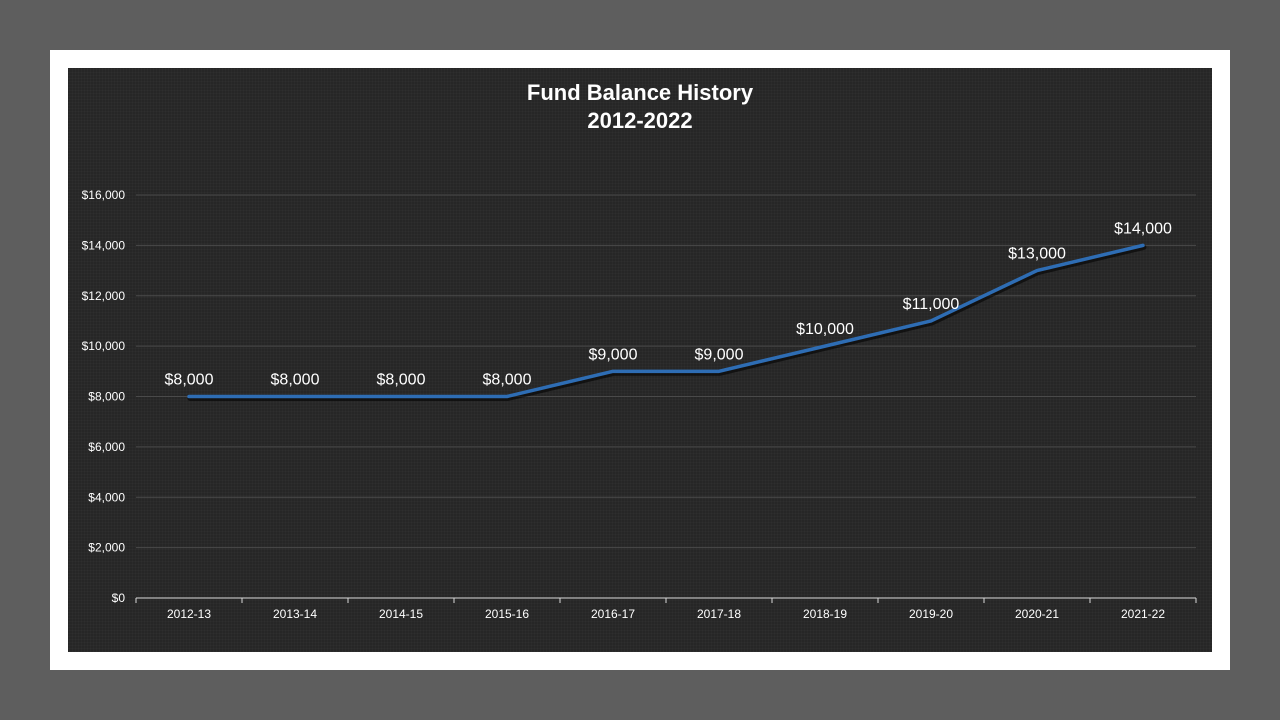  What do you see at coordinates (719, 614) in the screenshot?
I see `x-tick-label: 2017-18` at bounding box center [719, 614].